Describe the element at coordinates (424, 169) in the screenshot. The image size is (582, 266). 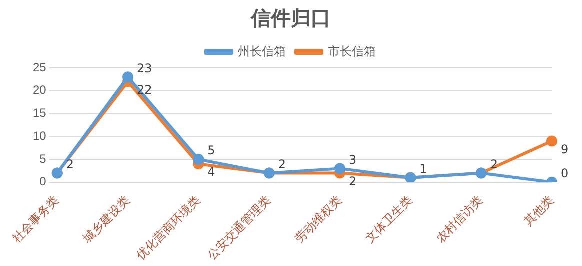
I see `data-label: 1` at that location.